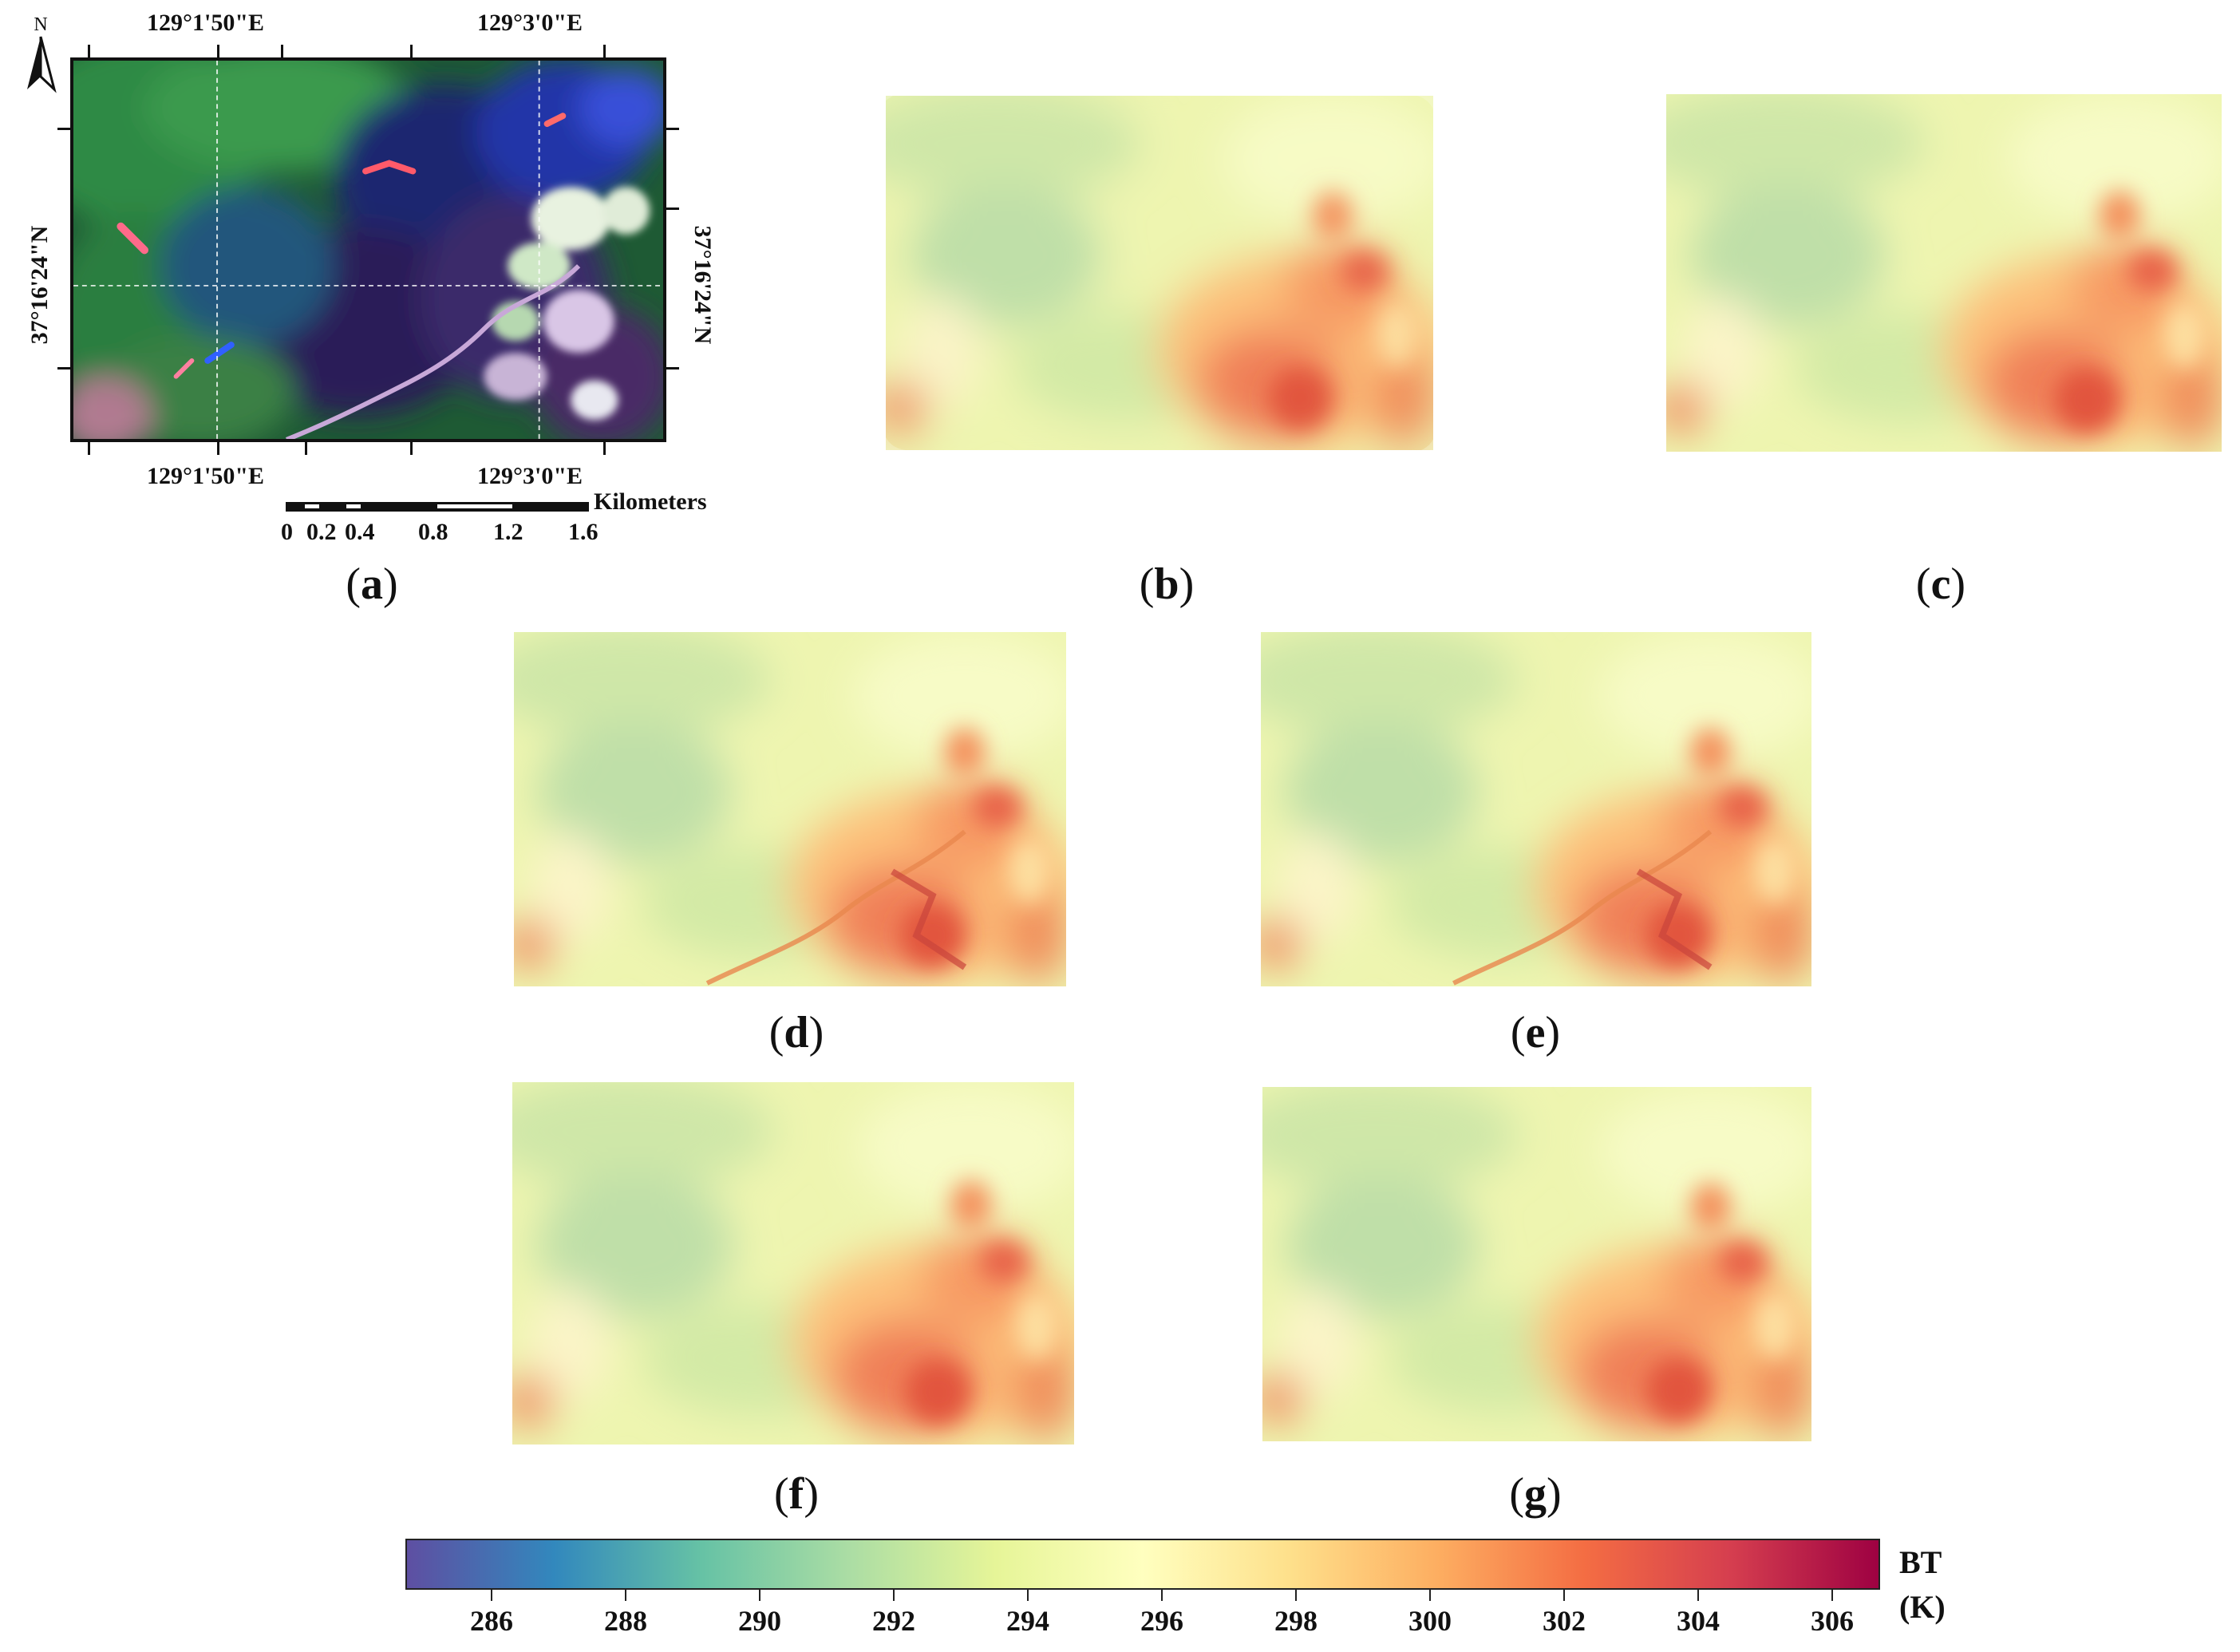 The image size is (2240, 1652). What do you see at coordinates (433, 532) in the screenshot?
I see `scale-value-label: 0.8` at bounding box center [433, 532].